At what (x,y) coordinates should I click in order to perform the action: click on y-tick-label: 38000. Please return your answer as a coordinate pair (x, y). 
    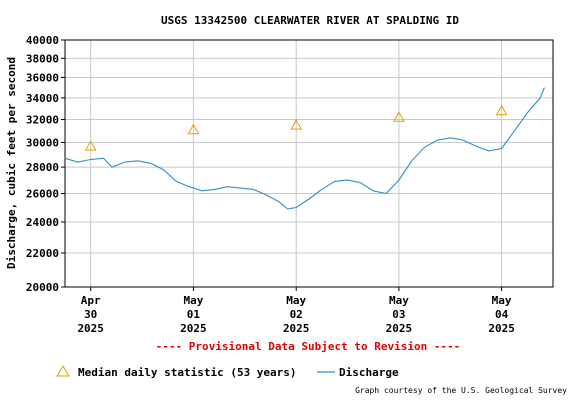
    Looking at the image, I should click on (42, 58).